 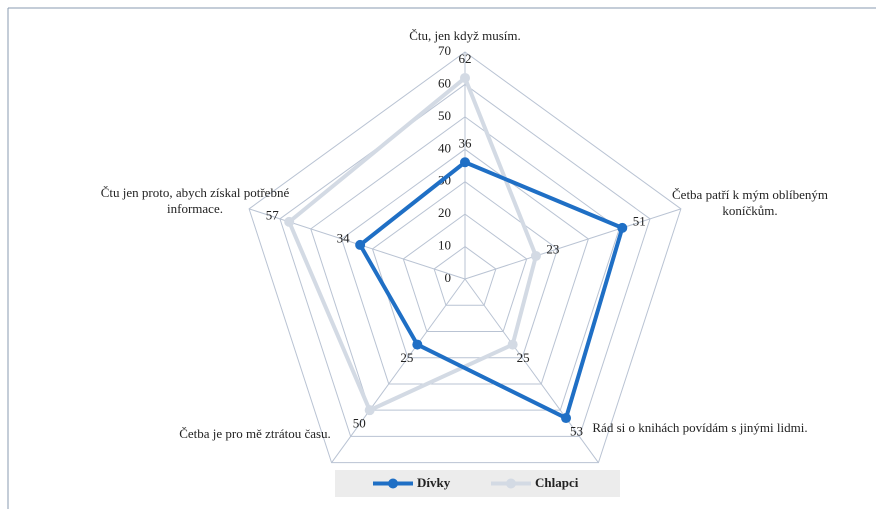 What do you see at coordinates (359, 423) in the screenshot?
I see `value-label: 50` at bounding box center [359, 423].